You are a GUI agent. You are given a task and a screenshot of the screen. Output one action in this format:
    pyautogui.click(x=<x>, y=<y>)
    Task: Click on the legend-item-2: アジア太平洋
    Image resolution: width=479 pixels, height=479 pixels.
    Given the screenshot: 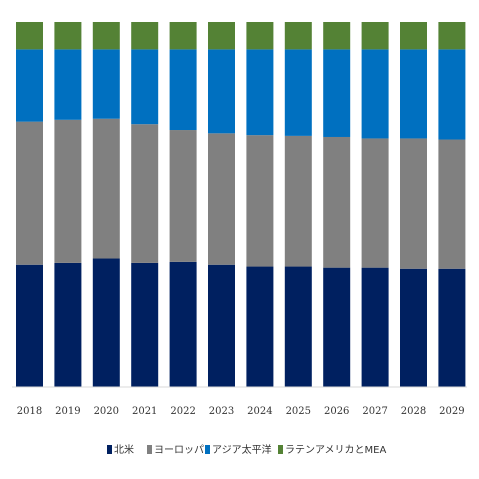 What is the action you would take?
    pyautogui.click(x=238, y=449)
    